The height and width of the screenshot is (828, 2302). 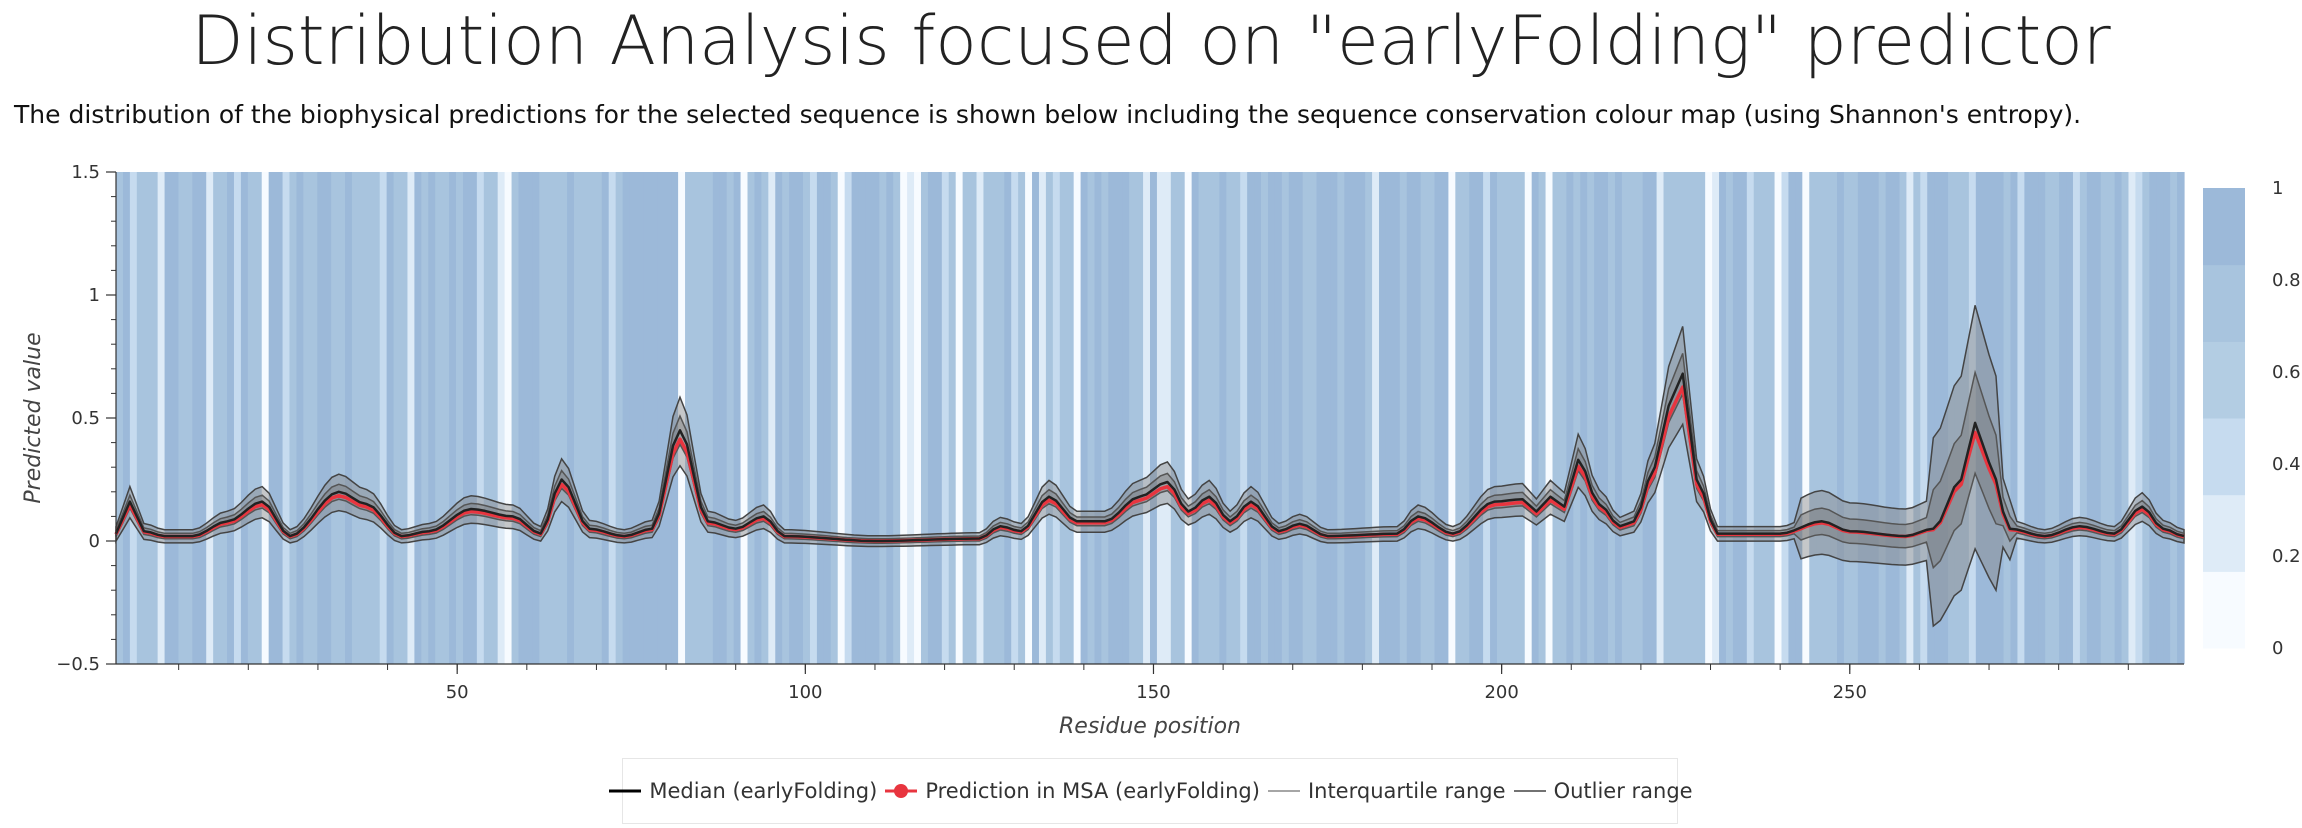 I want to click on colorbar: 0 0.2 0.4 0.6 0.8 1, so click(x=2252, y=418).